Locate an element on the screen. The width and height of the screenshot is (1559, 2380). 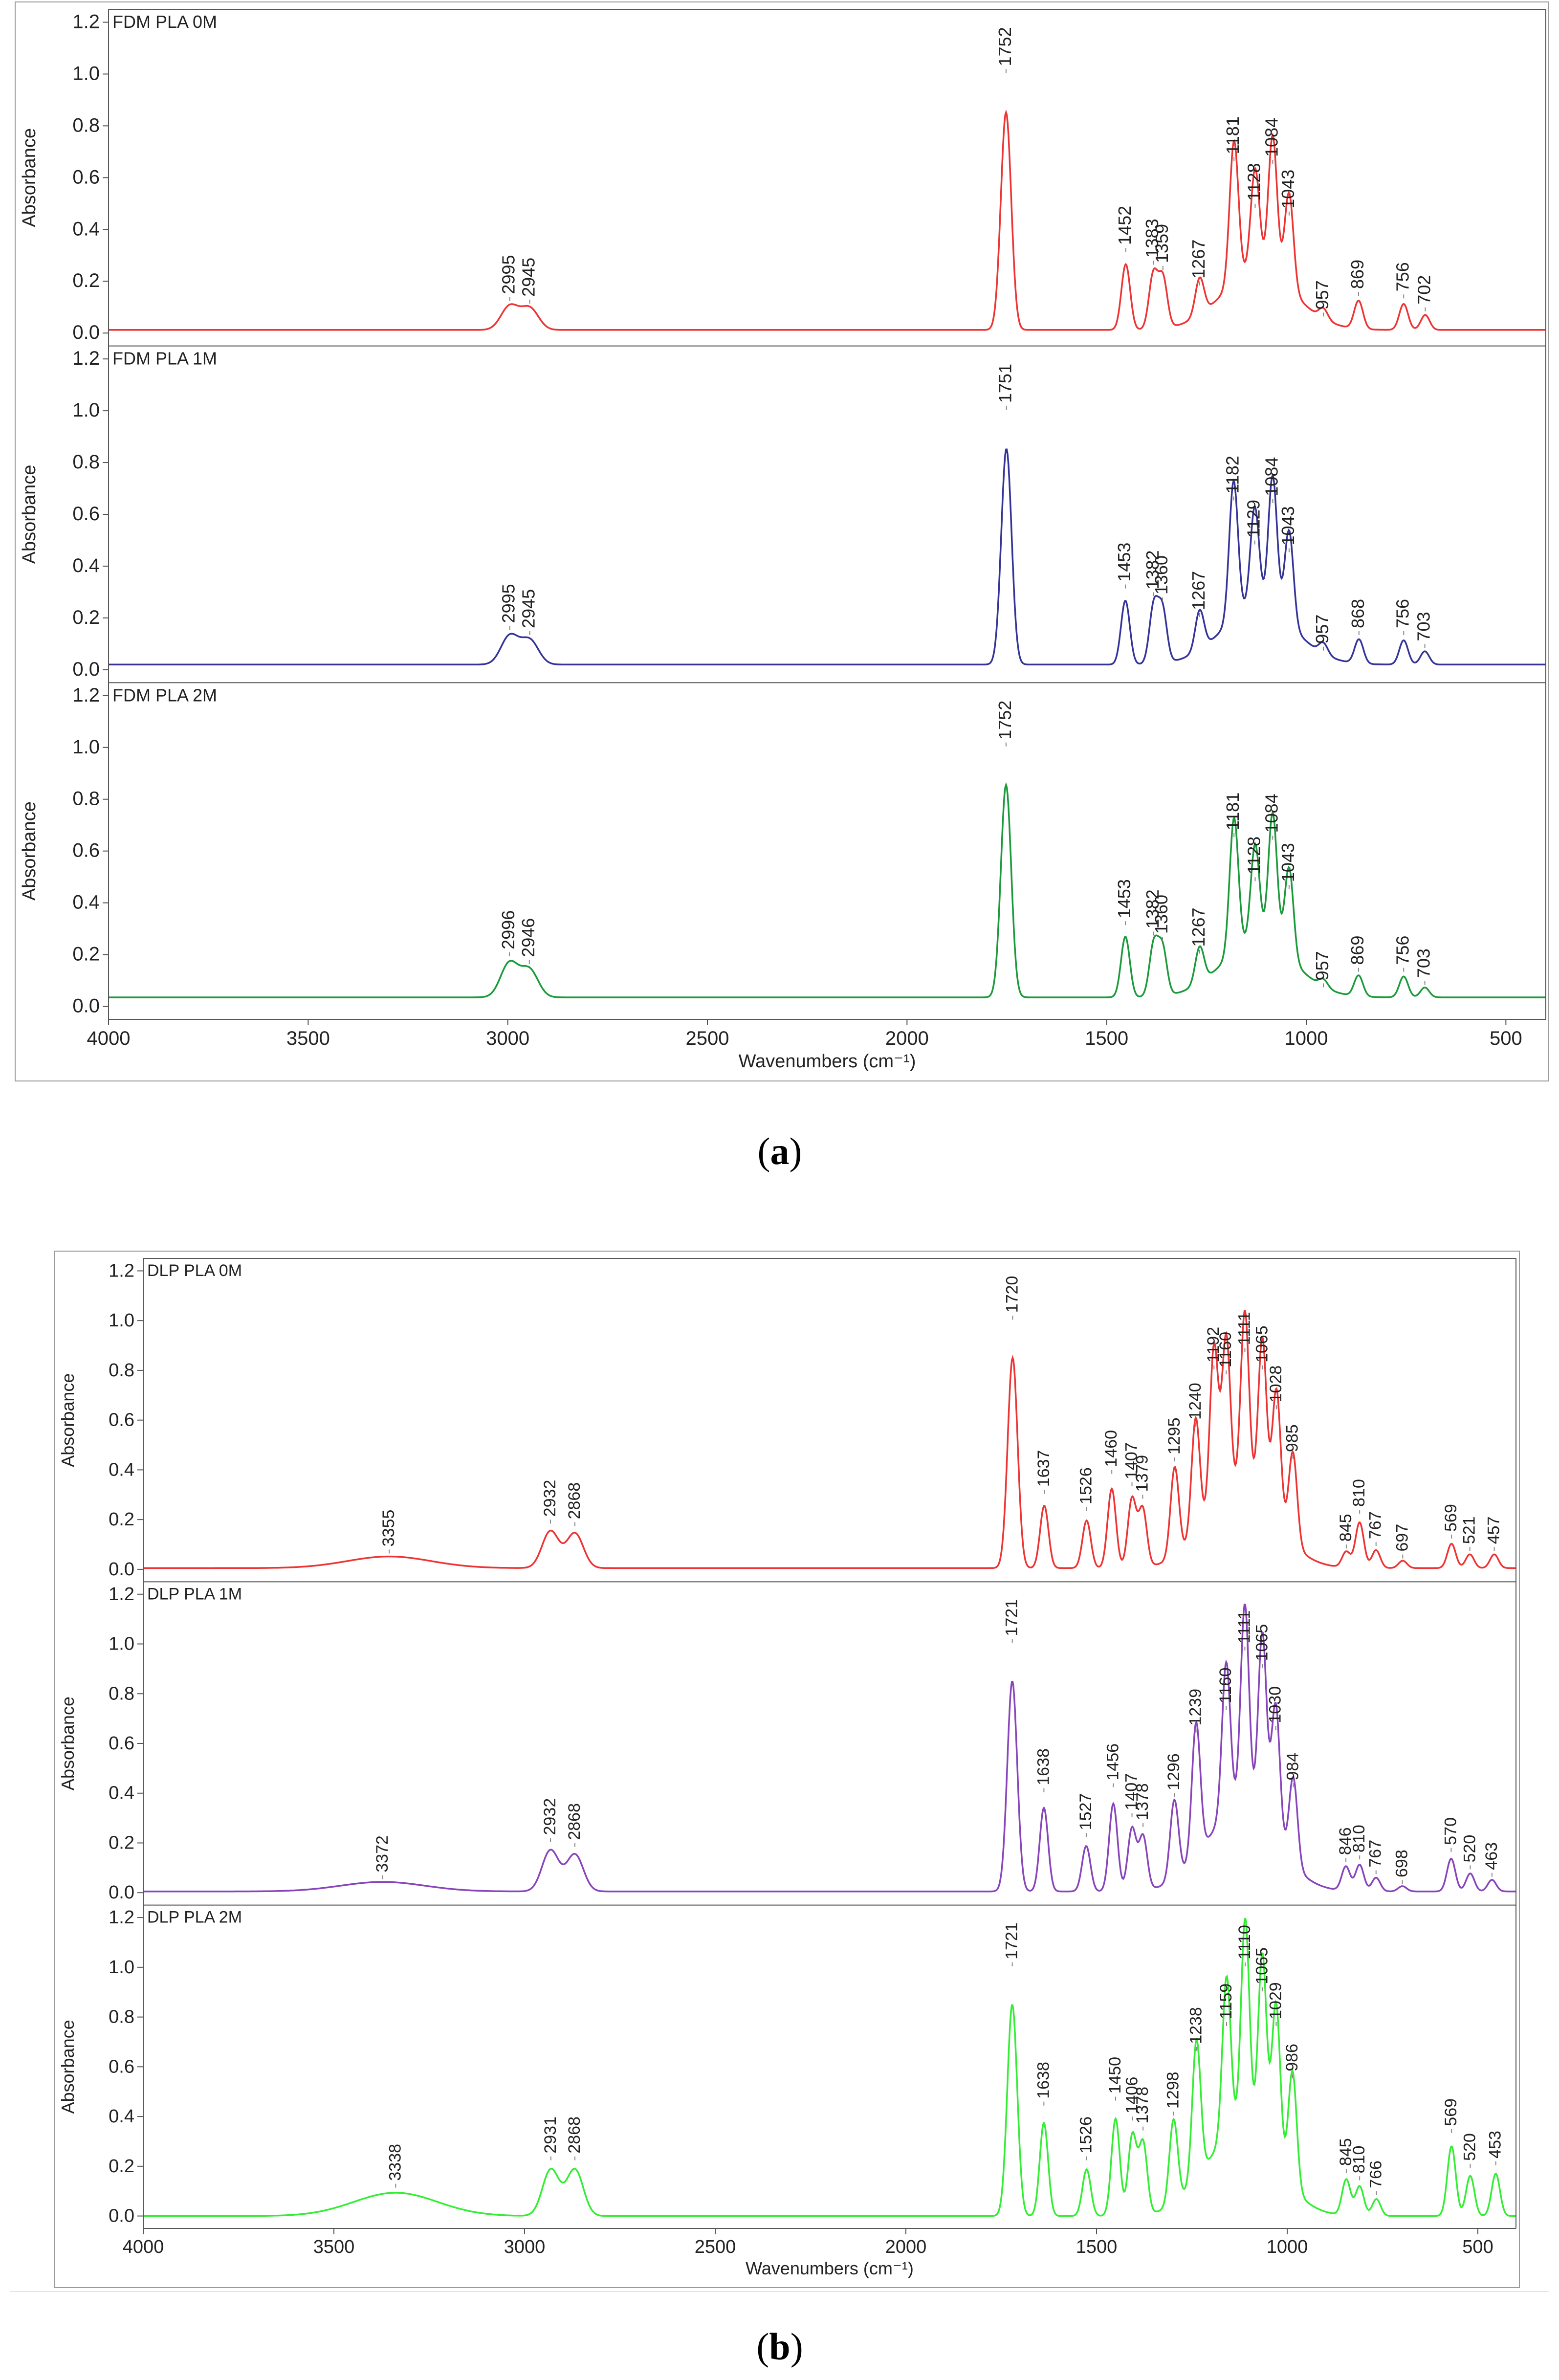
peak-label: 1192 is located at coordinates (1213, 1345).